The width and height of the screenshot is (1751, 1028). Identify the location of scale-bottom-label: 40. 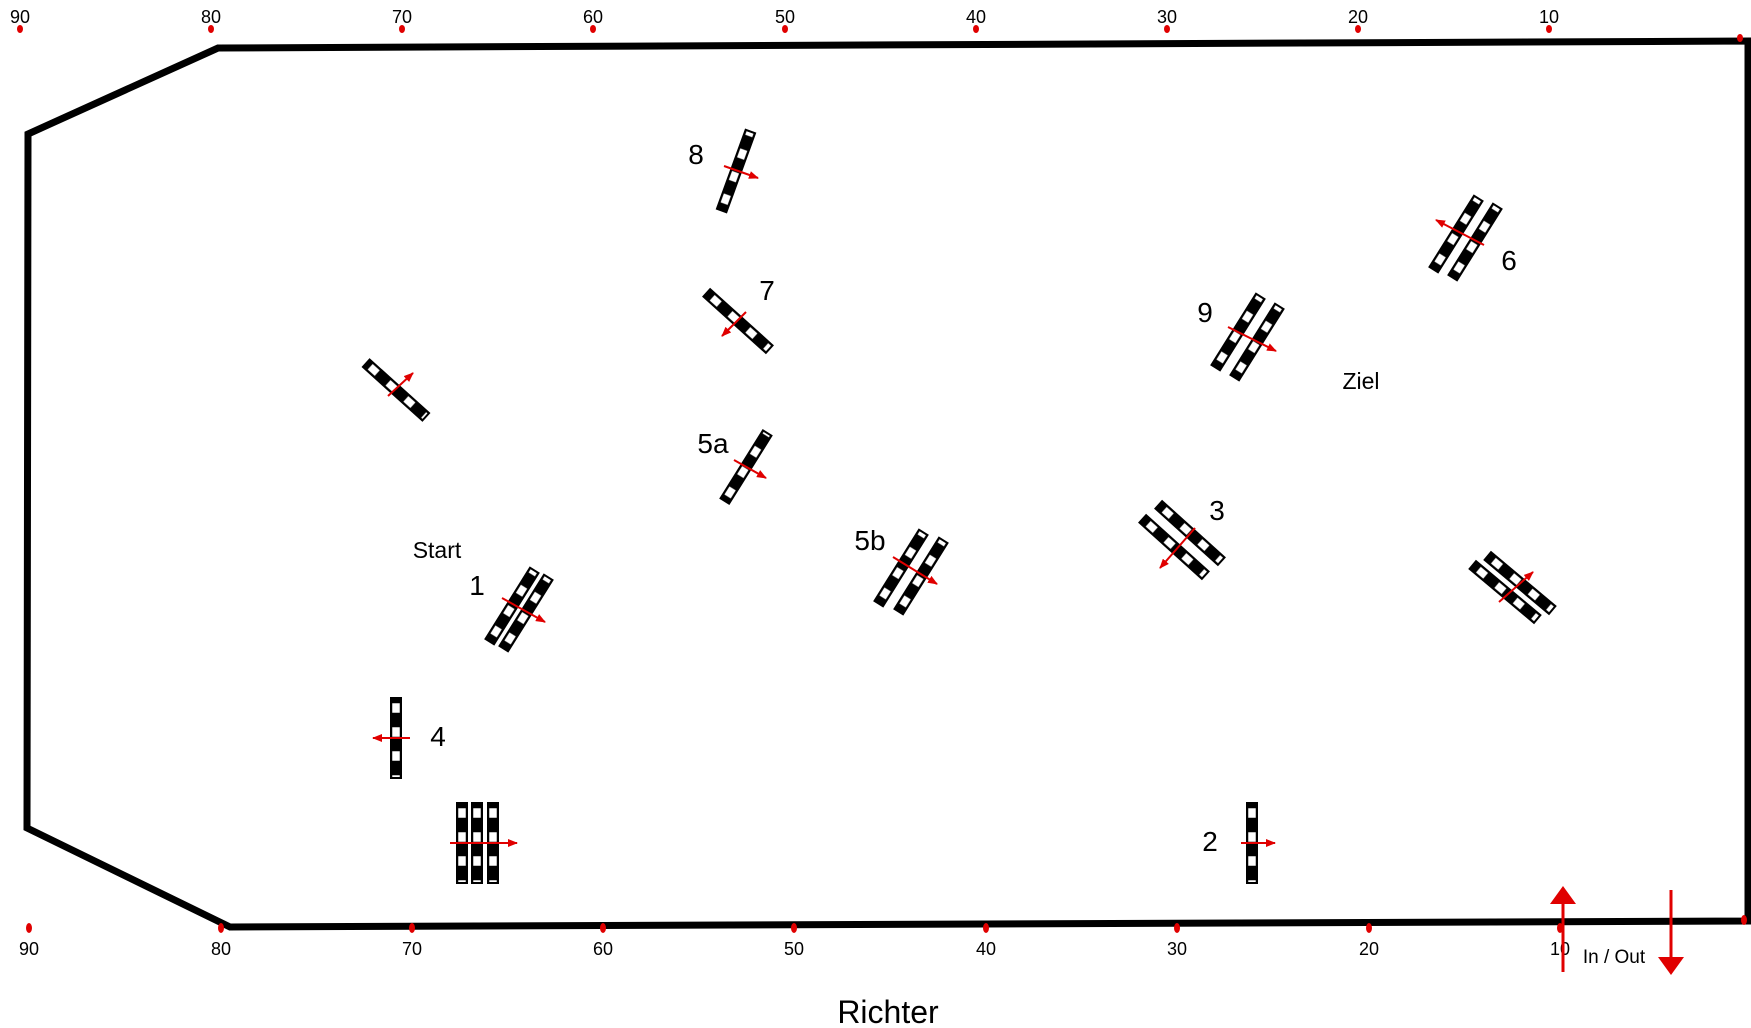
(986, 949).